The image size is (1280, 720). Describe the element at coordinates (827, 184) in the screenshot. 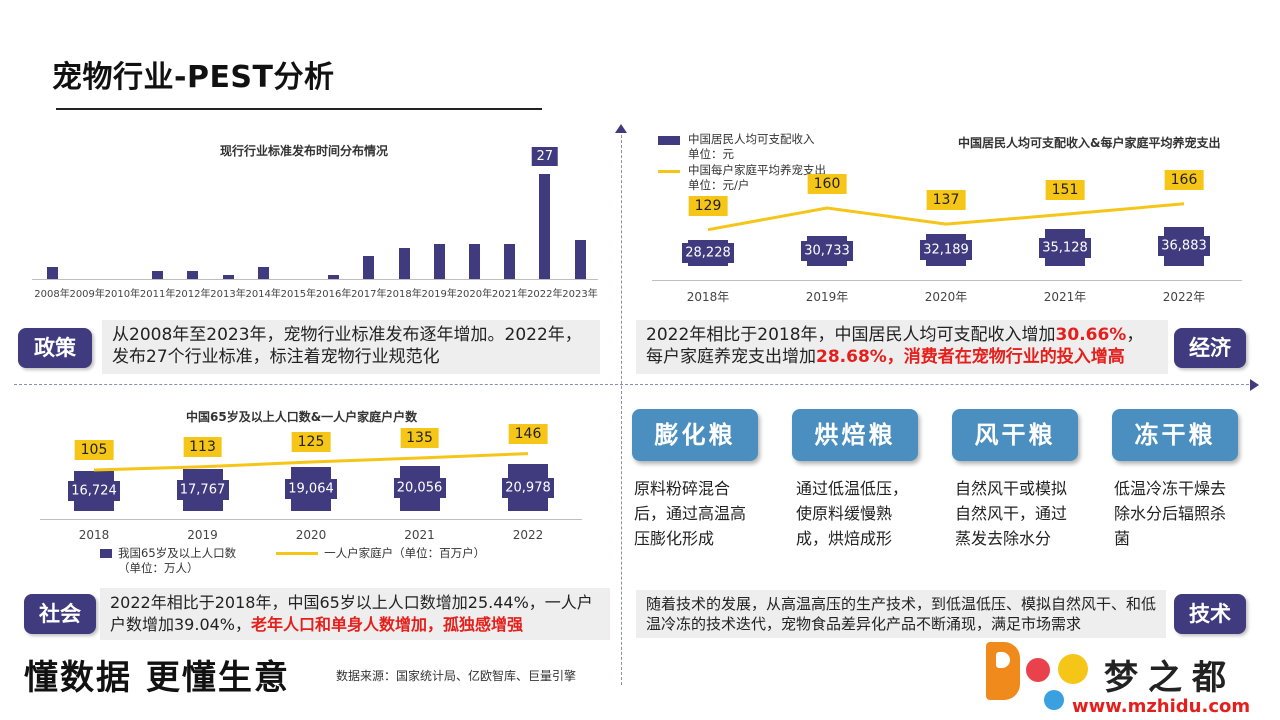

I see `chart2-line-label: 160` at that location.